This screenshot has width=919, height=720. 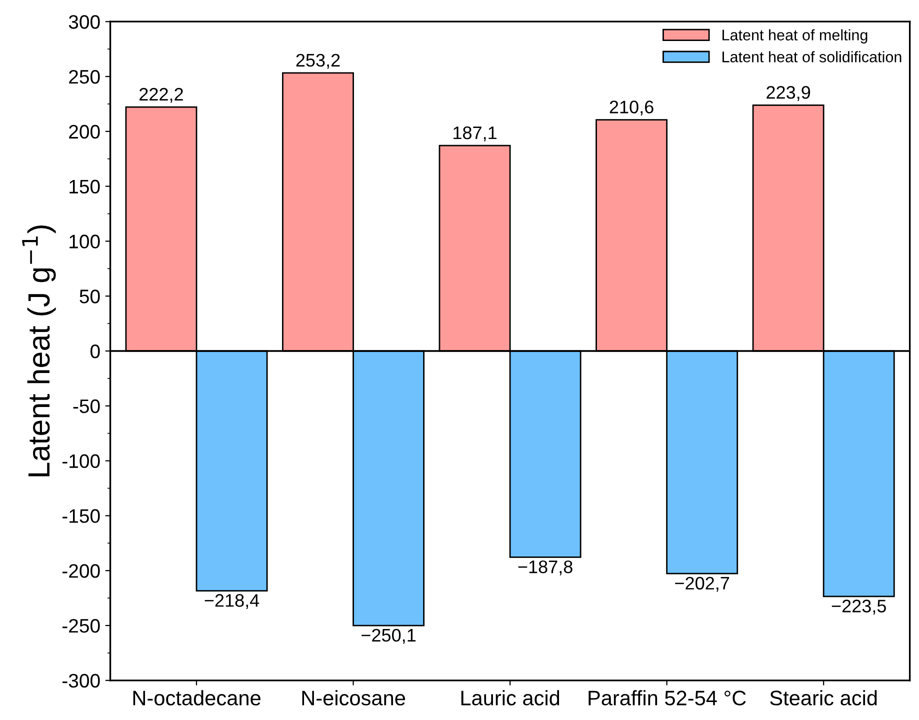 I want to click on y-tick-label: -200, so click(x=81, y=571).